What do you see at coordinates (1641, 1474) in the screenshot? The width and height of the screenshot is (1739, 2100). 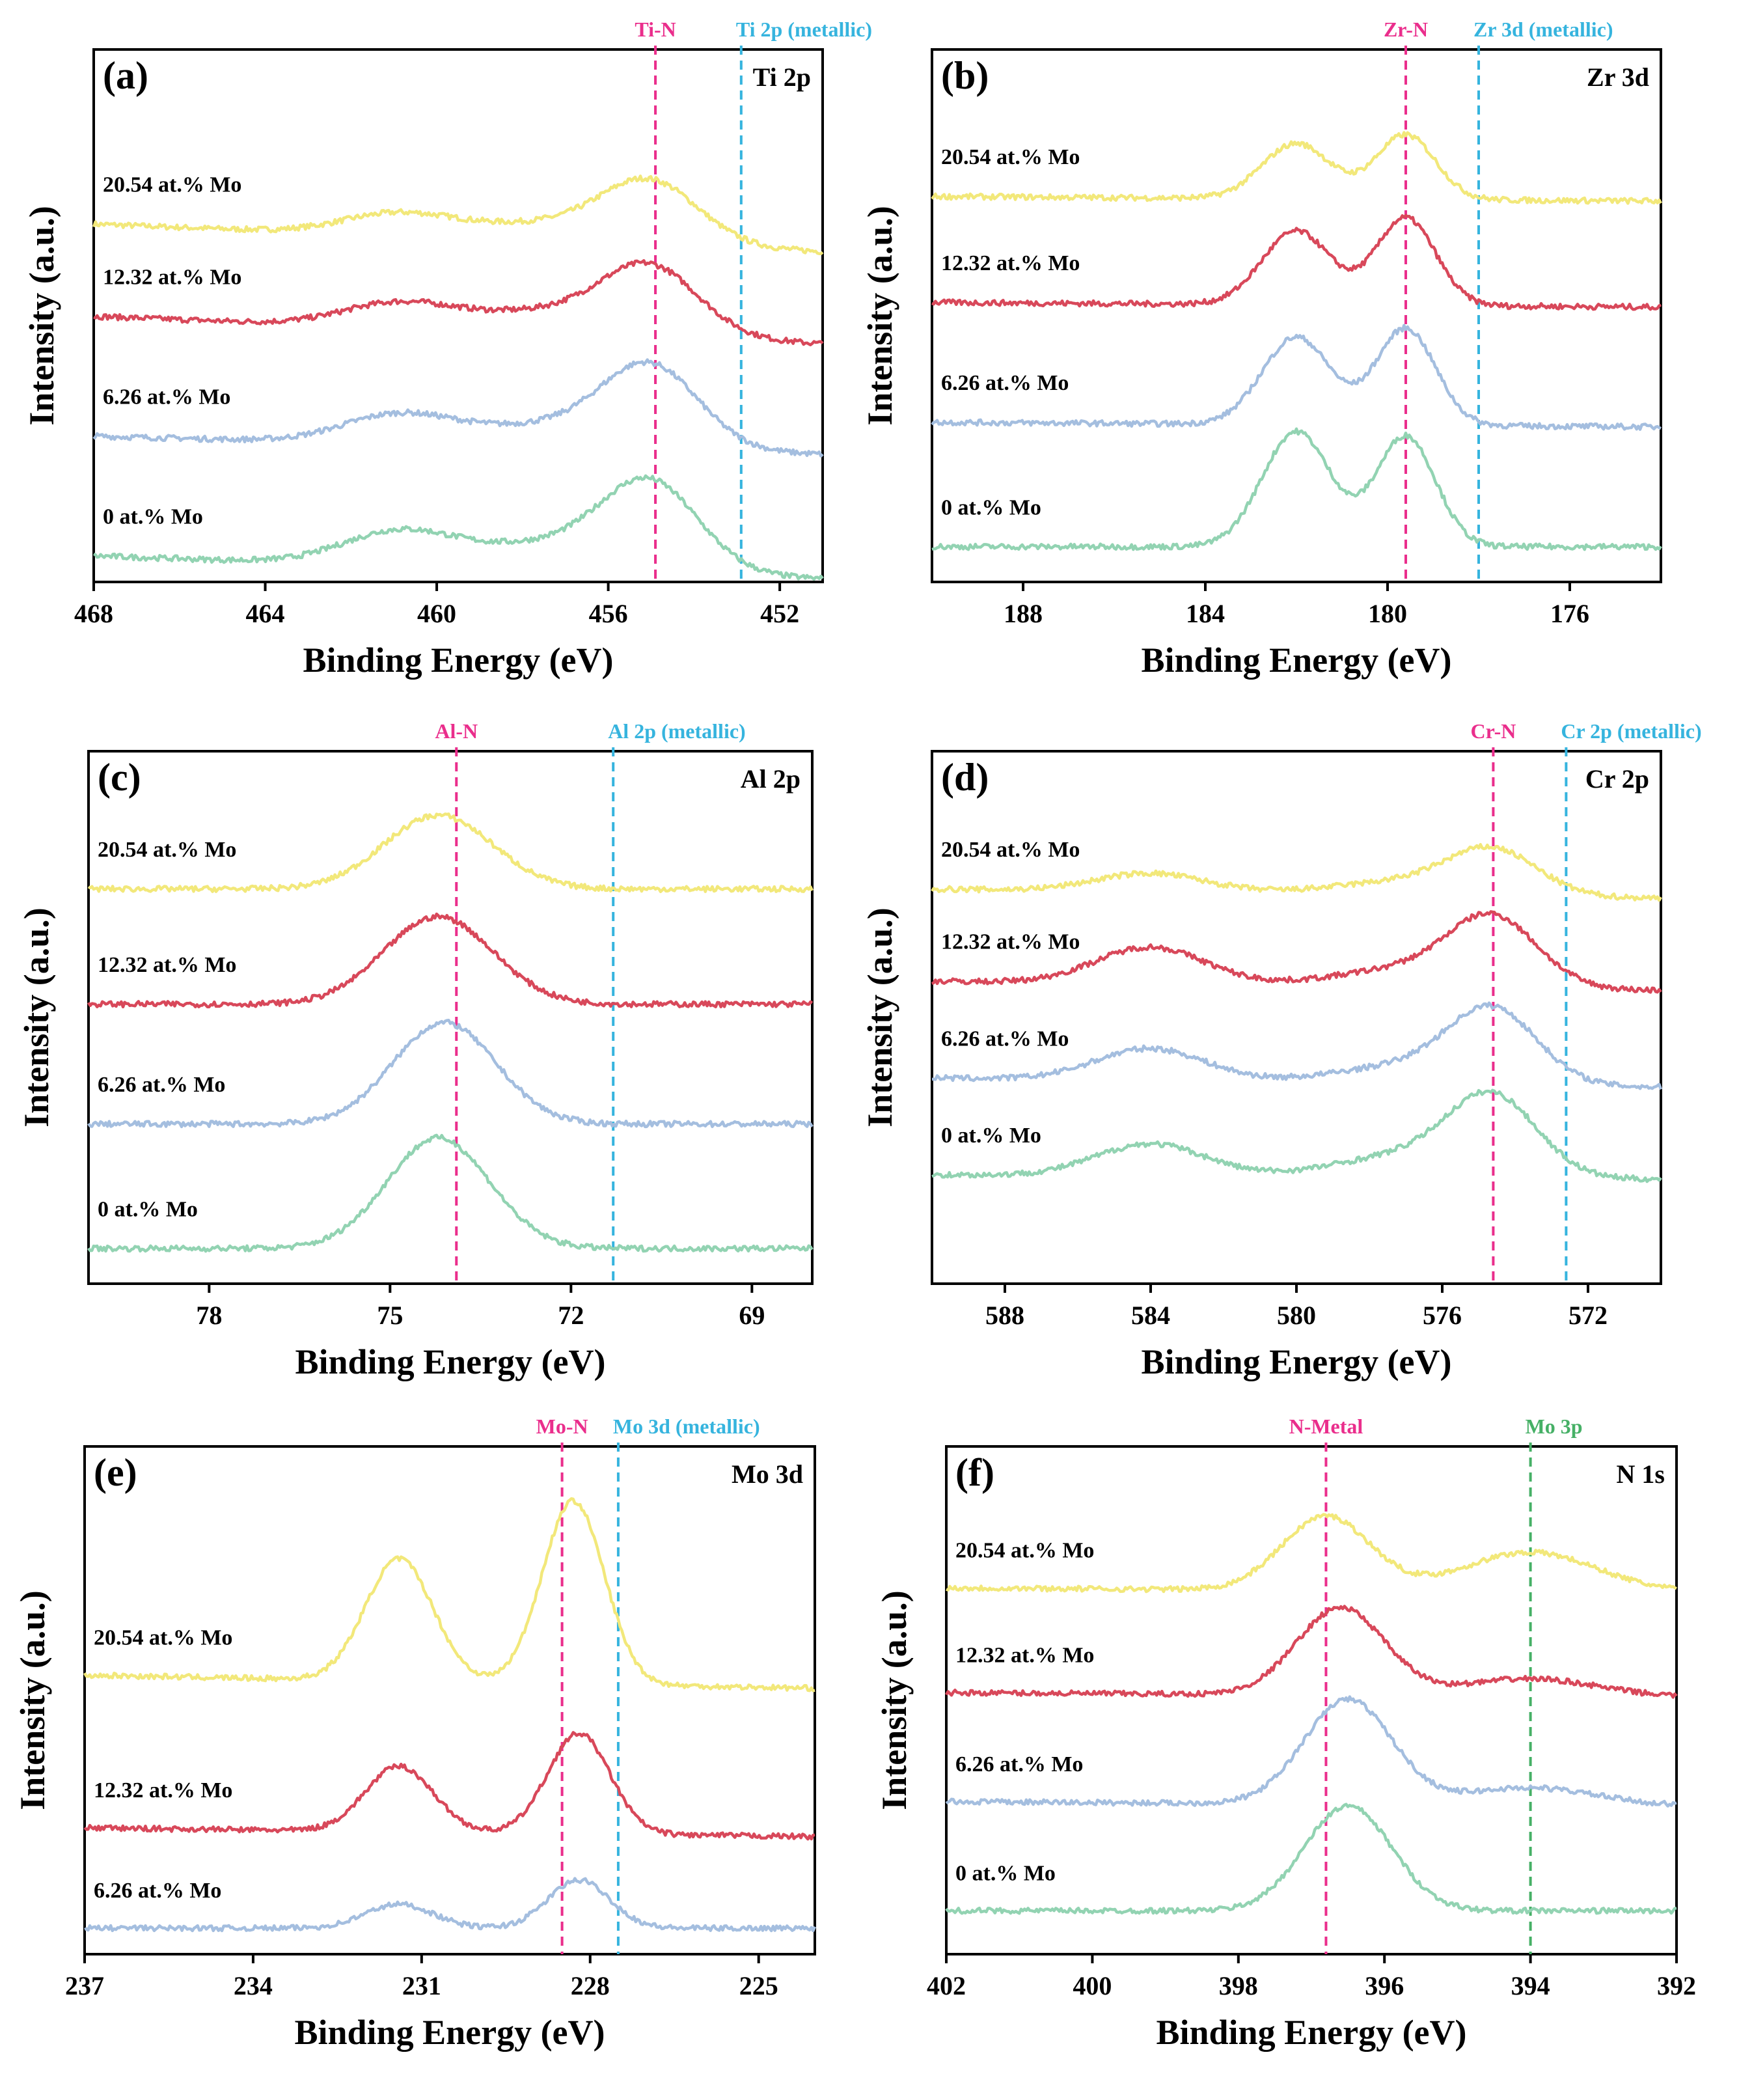 I see `core-level-label: N 1s` at bounding box center [1641, 1474].